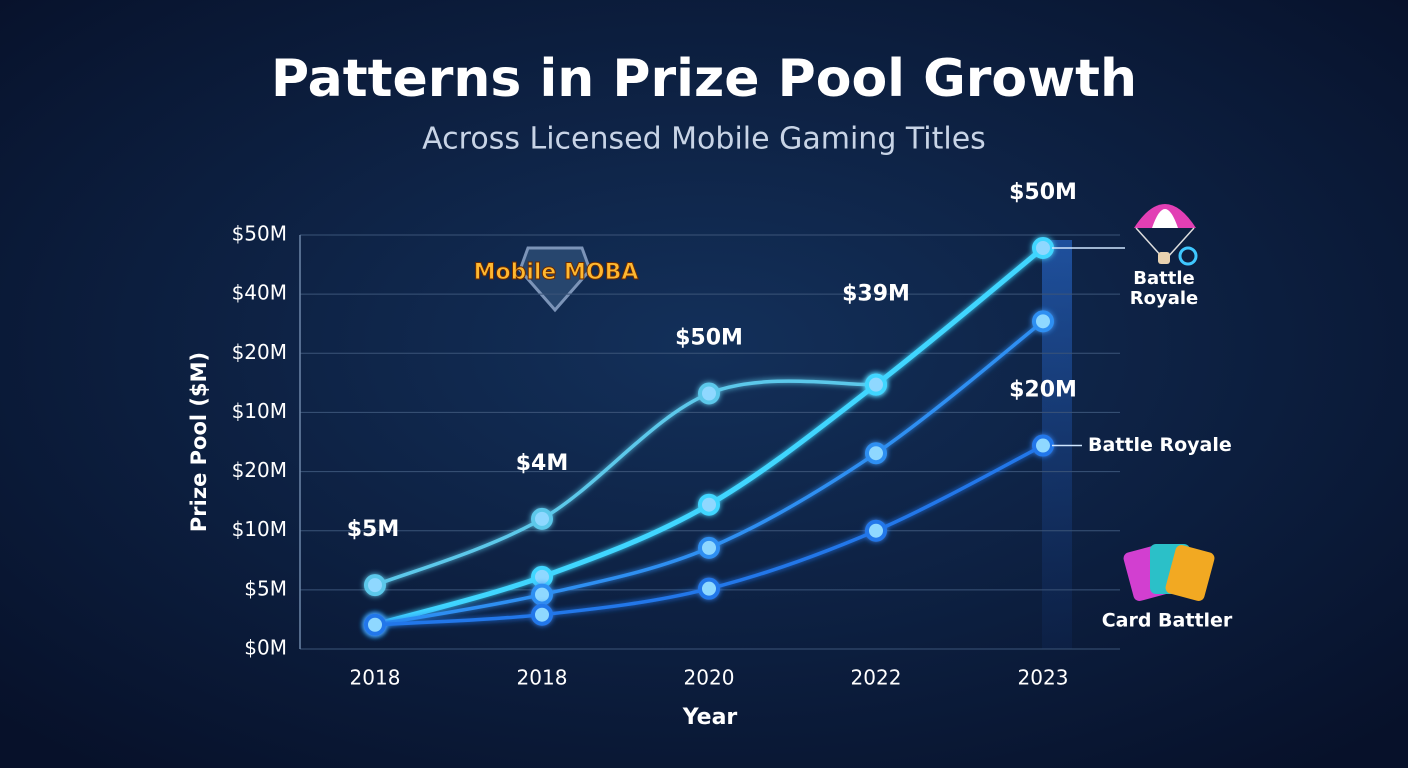  What do you see at coordinates (1164, 298) in the screenshot?
I see `side-label-line: Royale` at bounding box center [1164, 298].